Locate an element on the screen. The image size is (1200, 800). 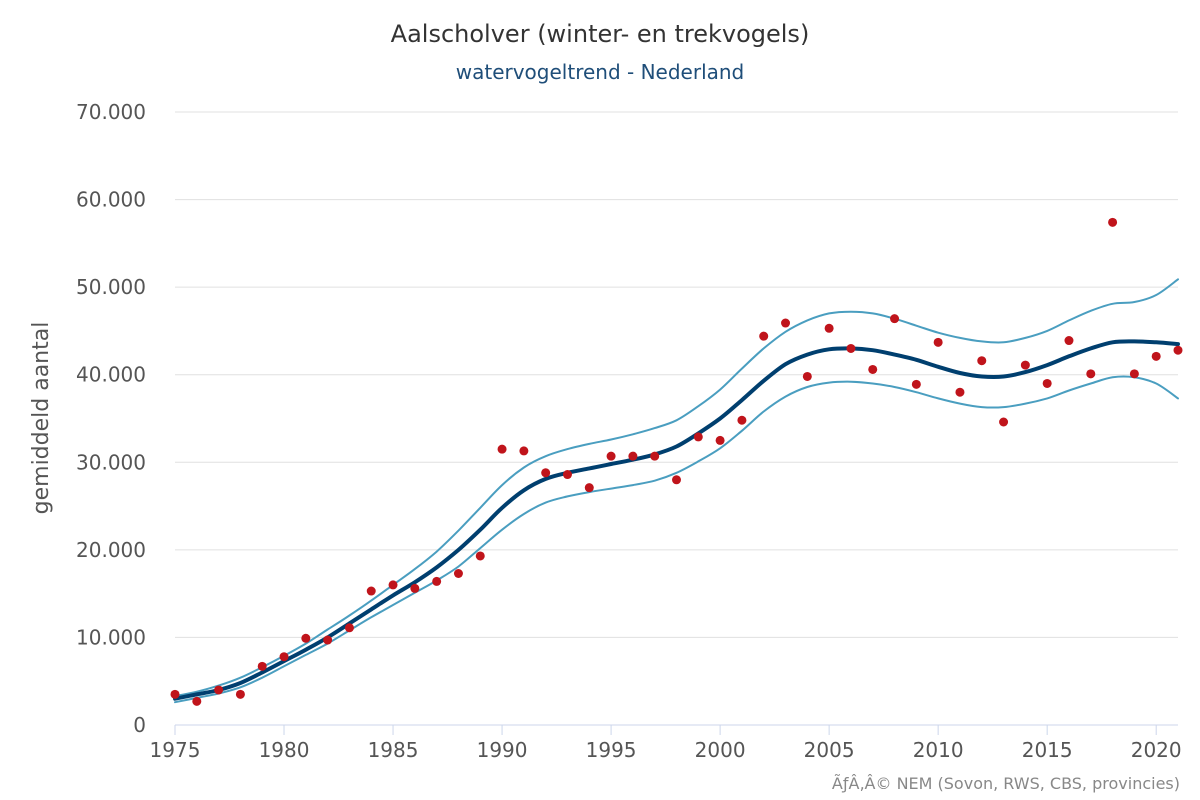
x-tick-label: 2015 is located at coordinates (1047, 750).